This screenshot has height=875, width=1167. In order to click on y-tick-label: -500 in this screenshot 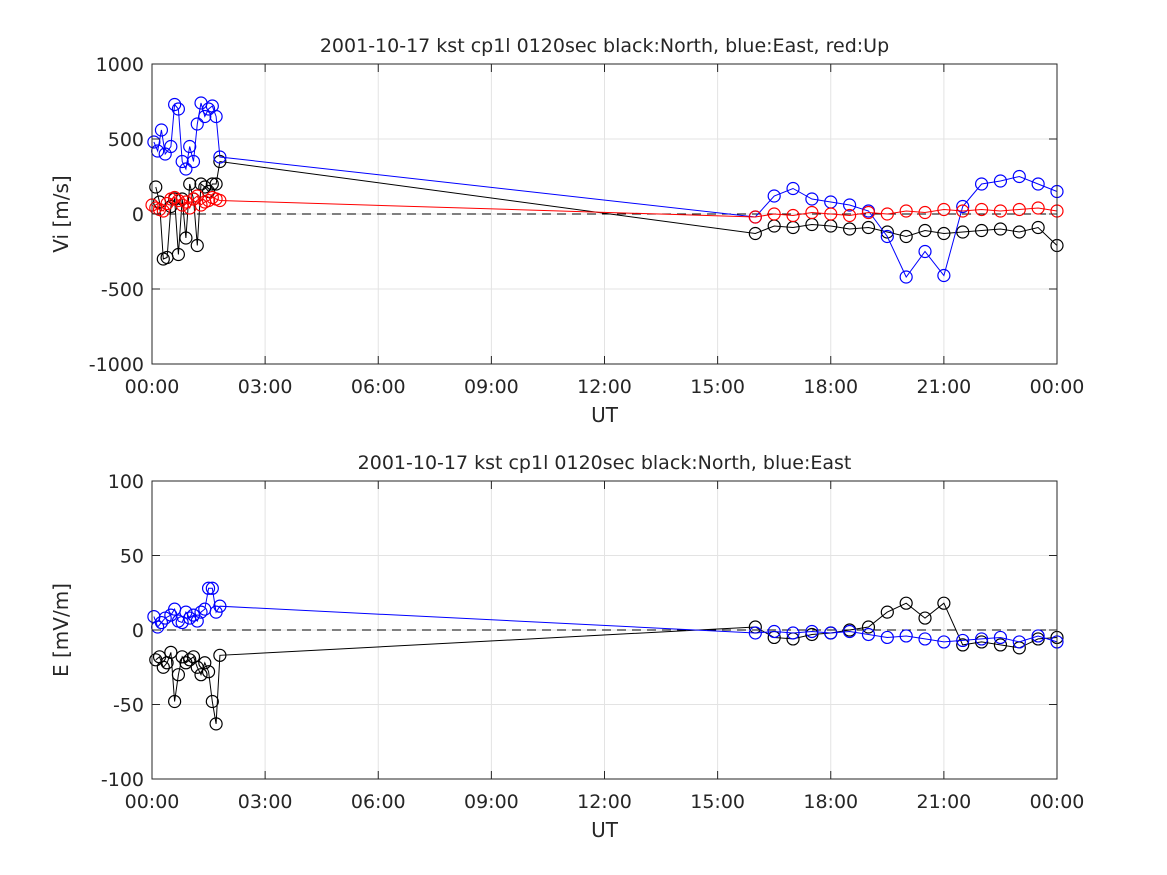, I will do `click(122, 290)`.